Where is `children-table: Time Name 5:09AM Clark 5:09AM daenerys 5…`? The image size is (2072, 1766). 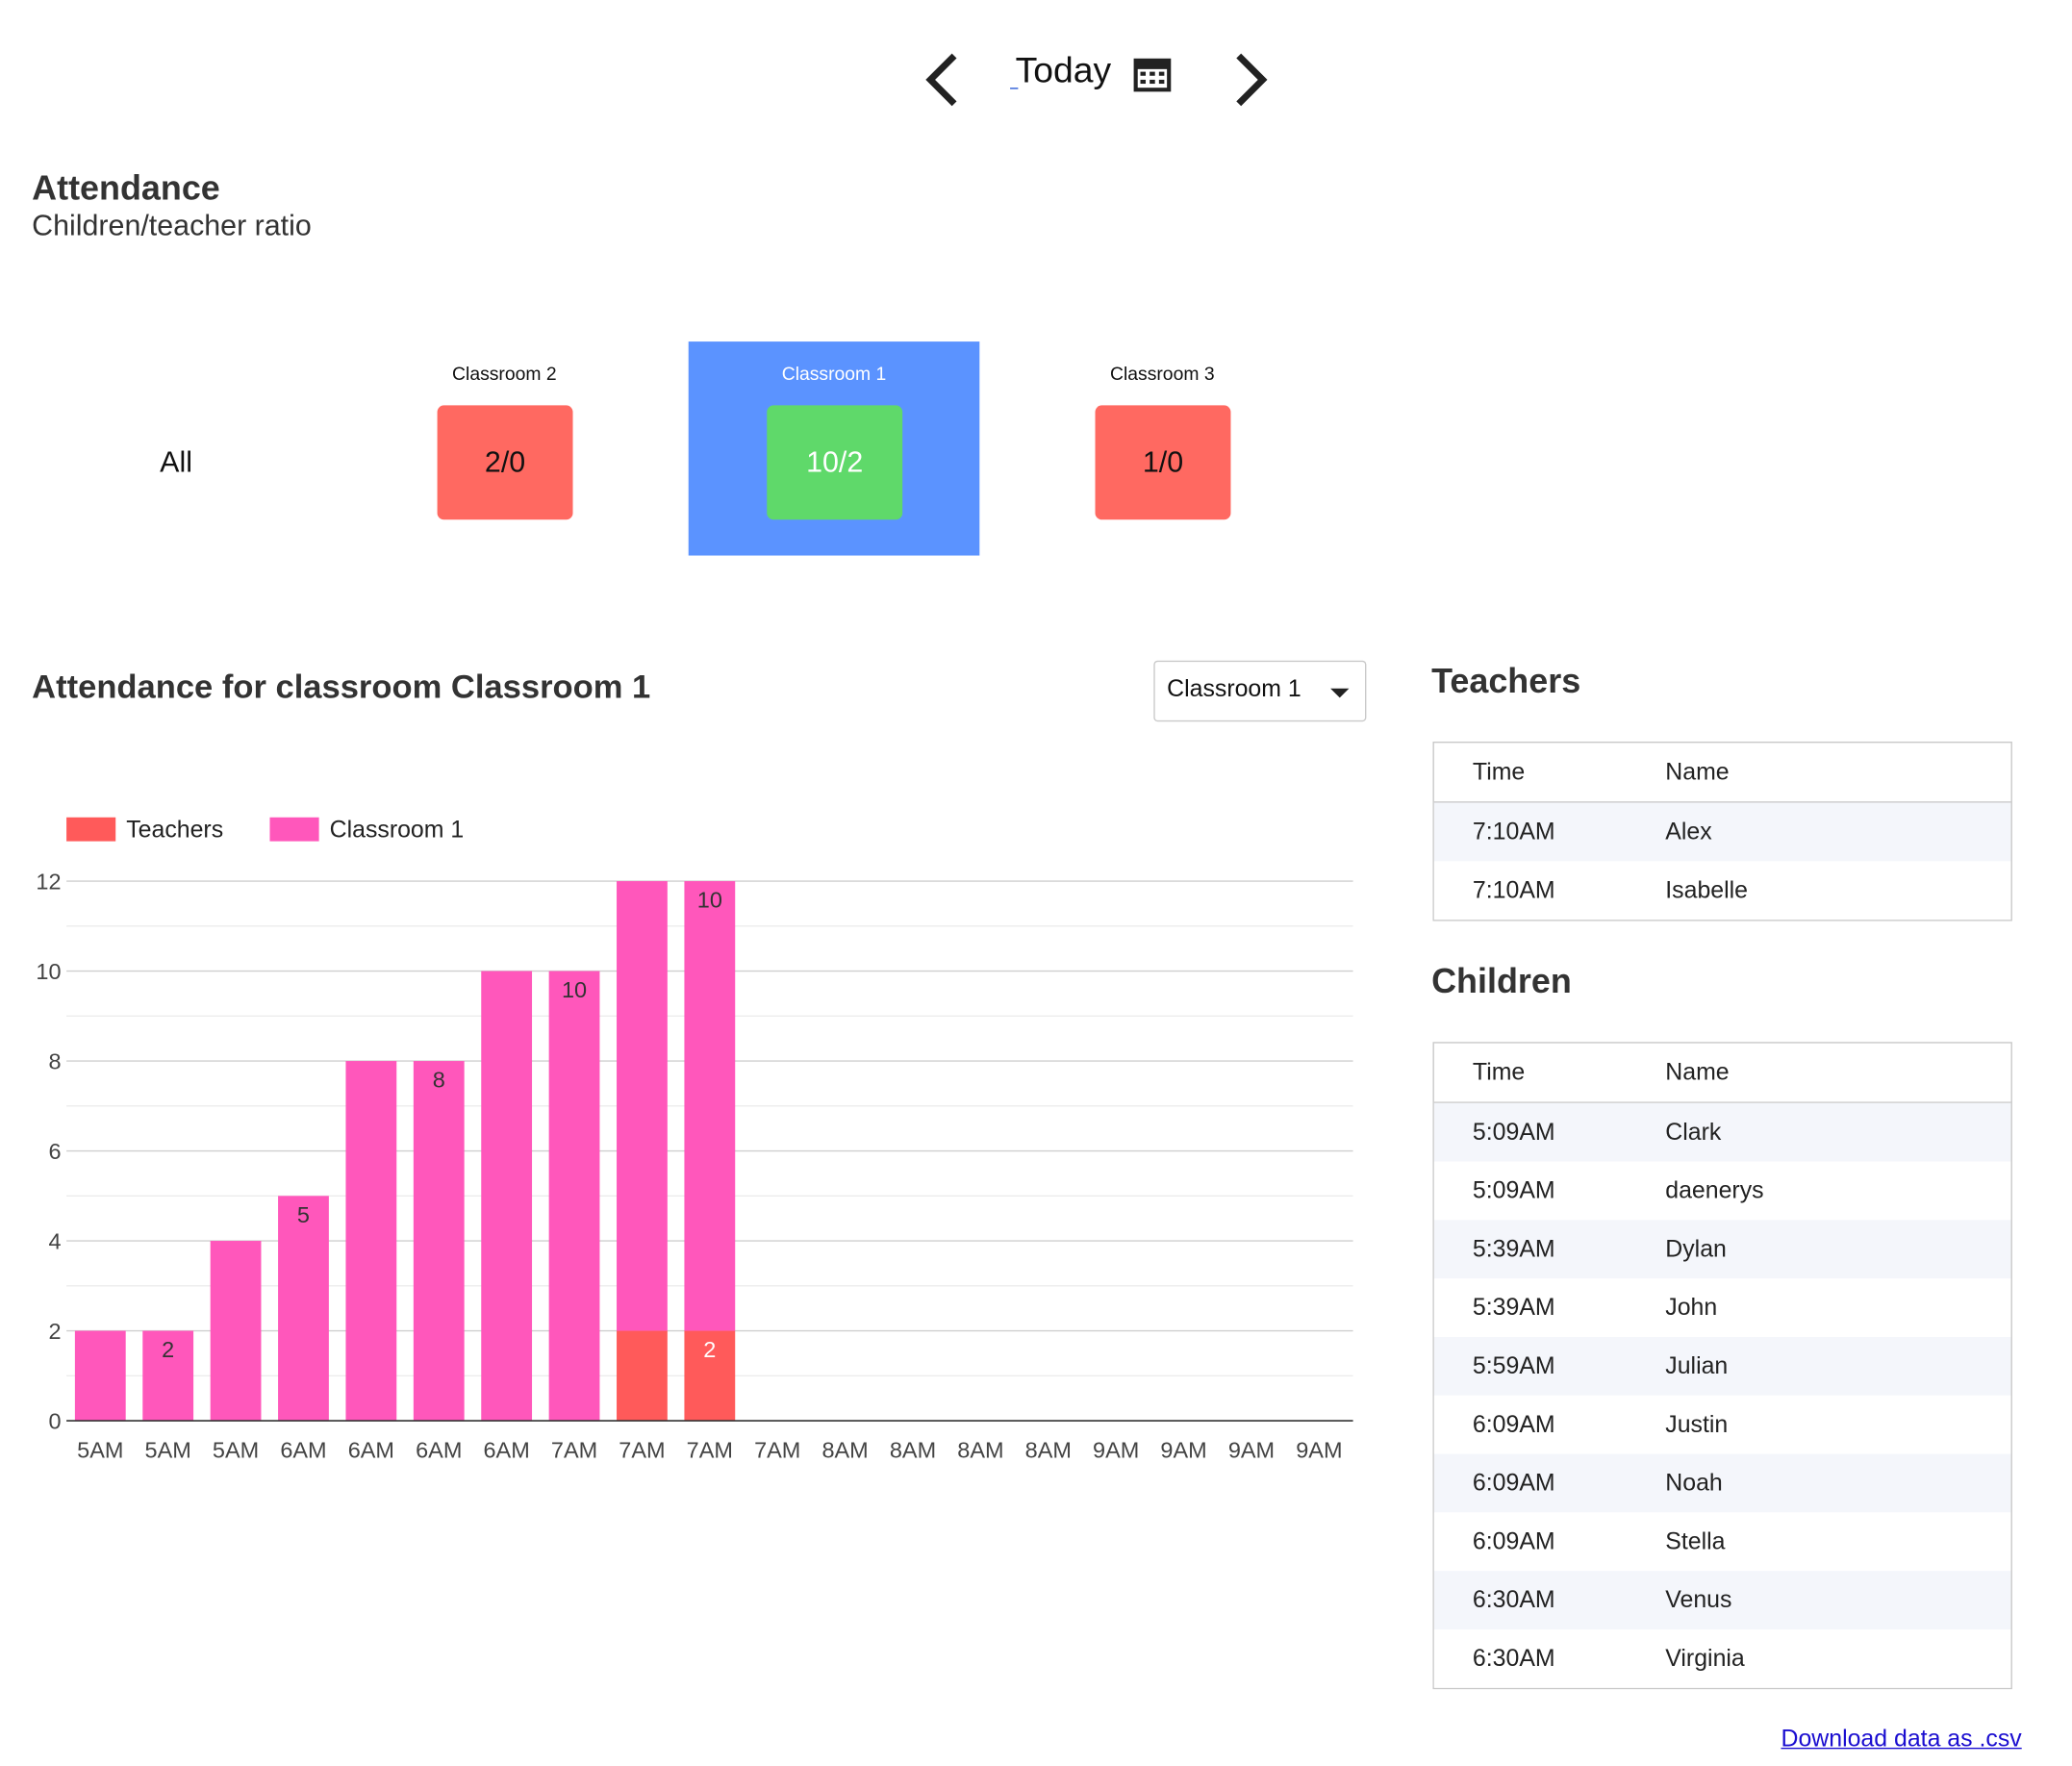 children-table: Time Name 5:09AM Clark 5:09AM daenerys 5… is located at coordinates (1722, 1366).